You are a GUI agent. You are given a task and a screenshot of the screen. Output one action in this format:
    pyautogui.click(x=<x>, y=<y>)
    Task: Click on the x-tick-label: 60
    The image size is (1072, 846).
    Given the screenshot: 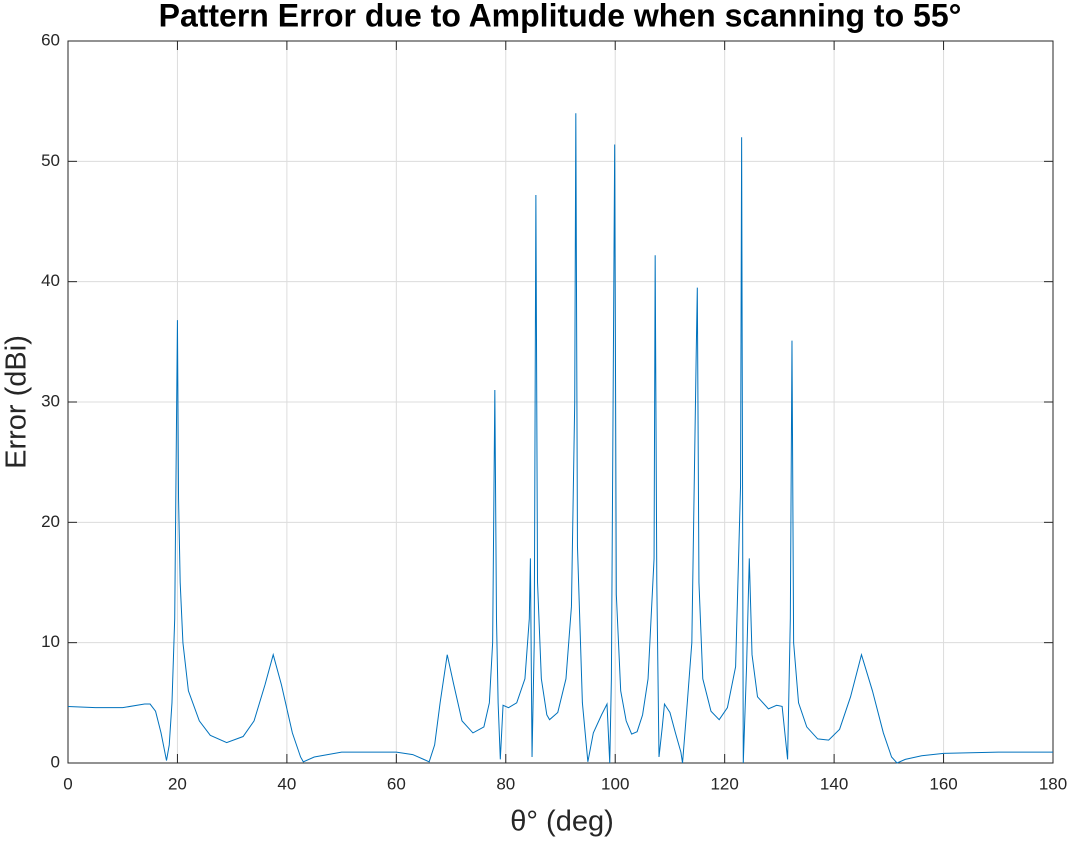 What is the action you would take?
    pyautogui.click(x=396, y=783)
    